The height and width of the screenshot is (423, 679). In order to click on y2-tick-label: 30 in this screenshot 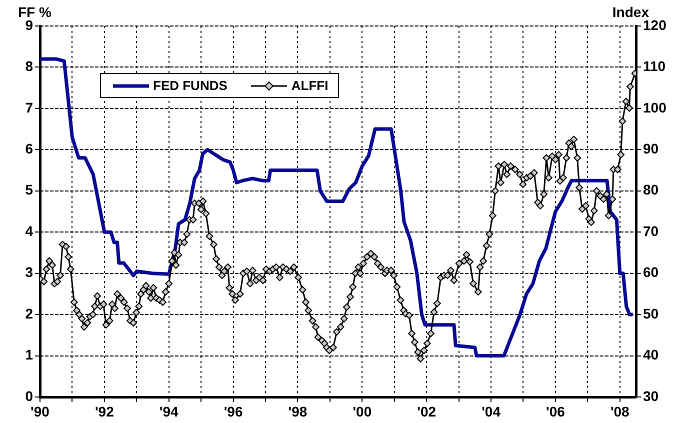, I will do `click(651, 396)`.